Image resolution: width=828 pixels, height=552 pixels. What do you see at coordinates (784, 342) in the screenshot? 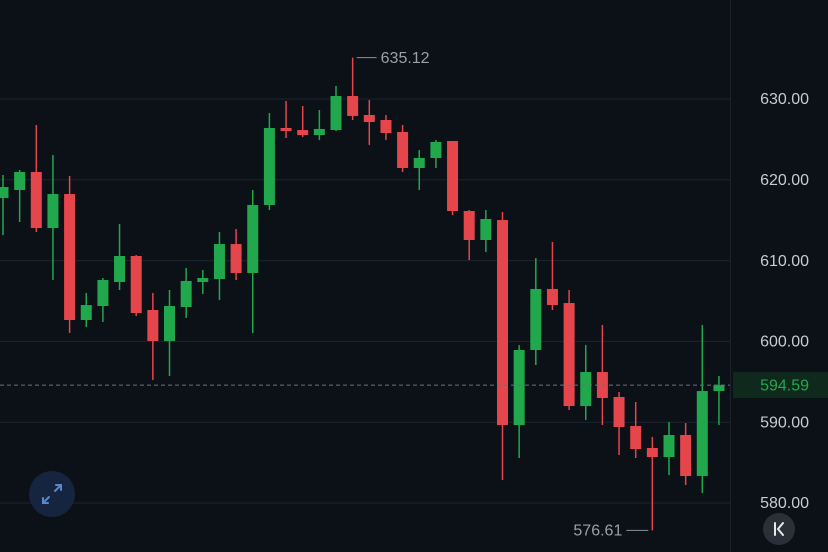
I see `y-tick-label: 600.00` at bounding box center [784, 342].